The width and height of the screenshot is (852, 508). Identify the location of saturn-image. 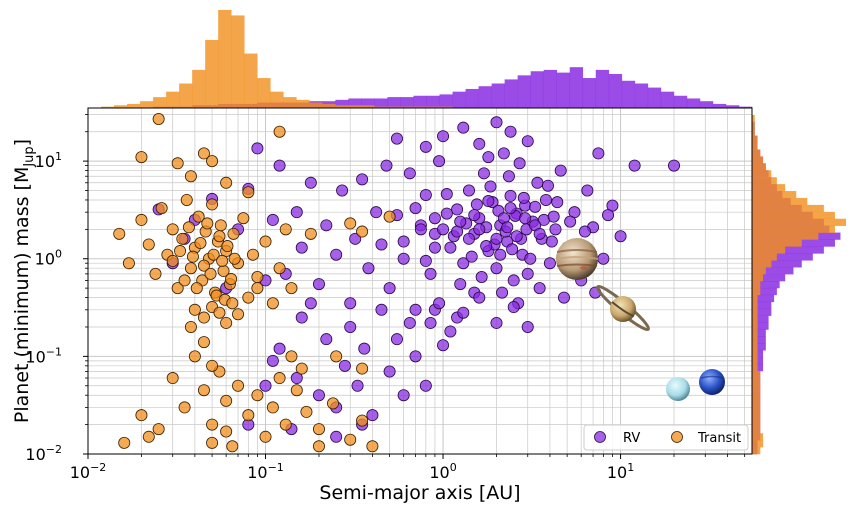
(623, 308).